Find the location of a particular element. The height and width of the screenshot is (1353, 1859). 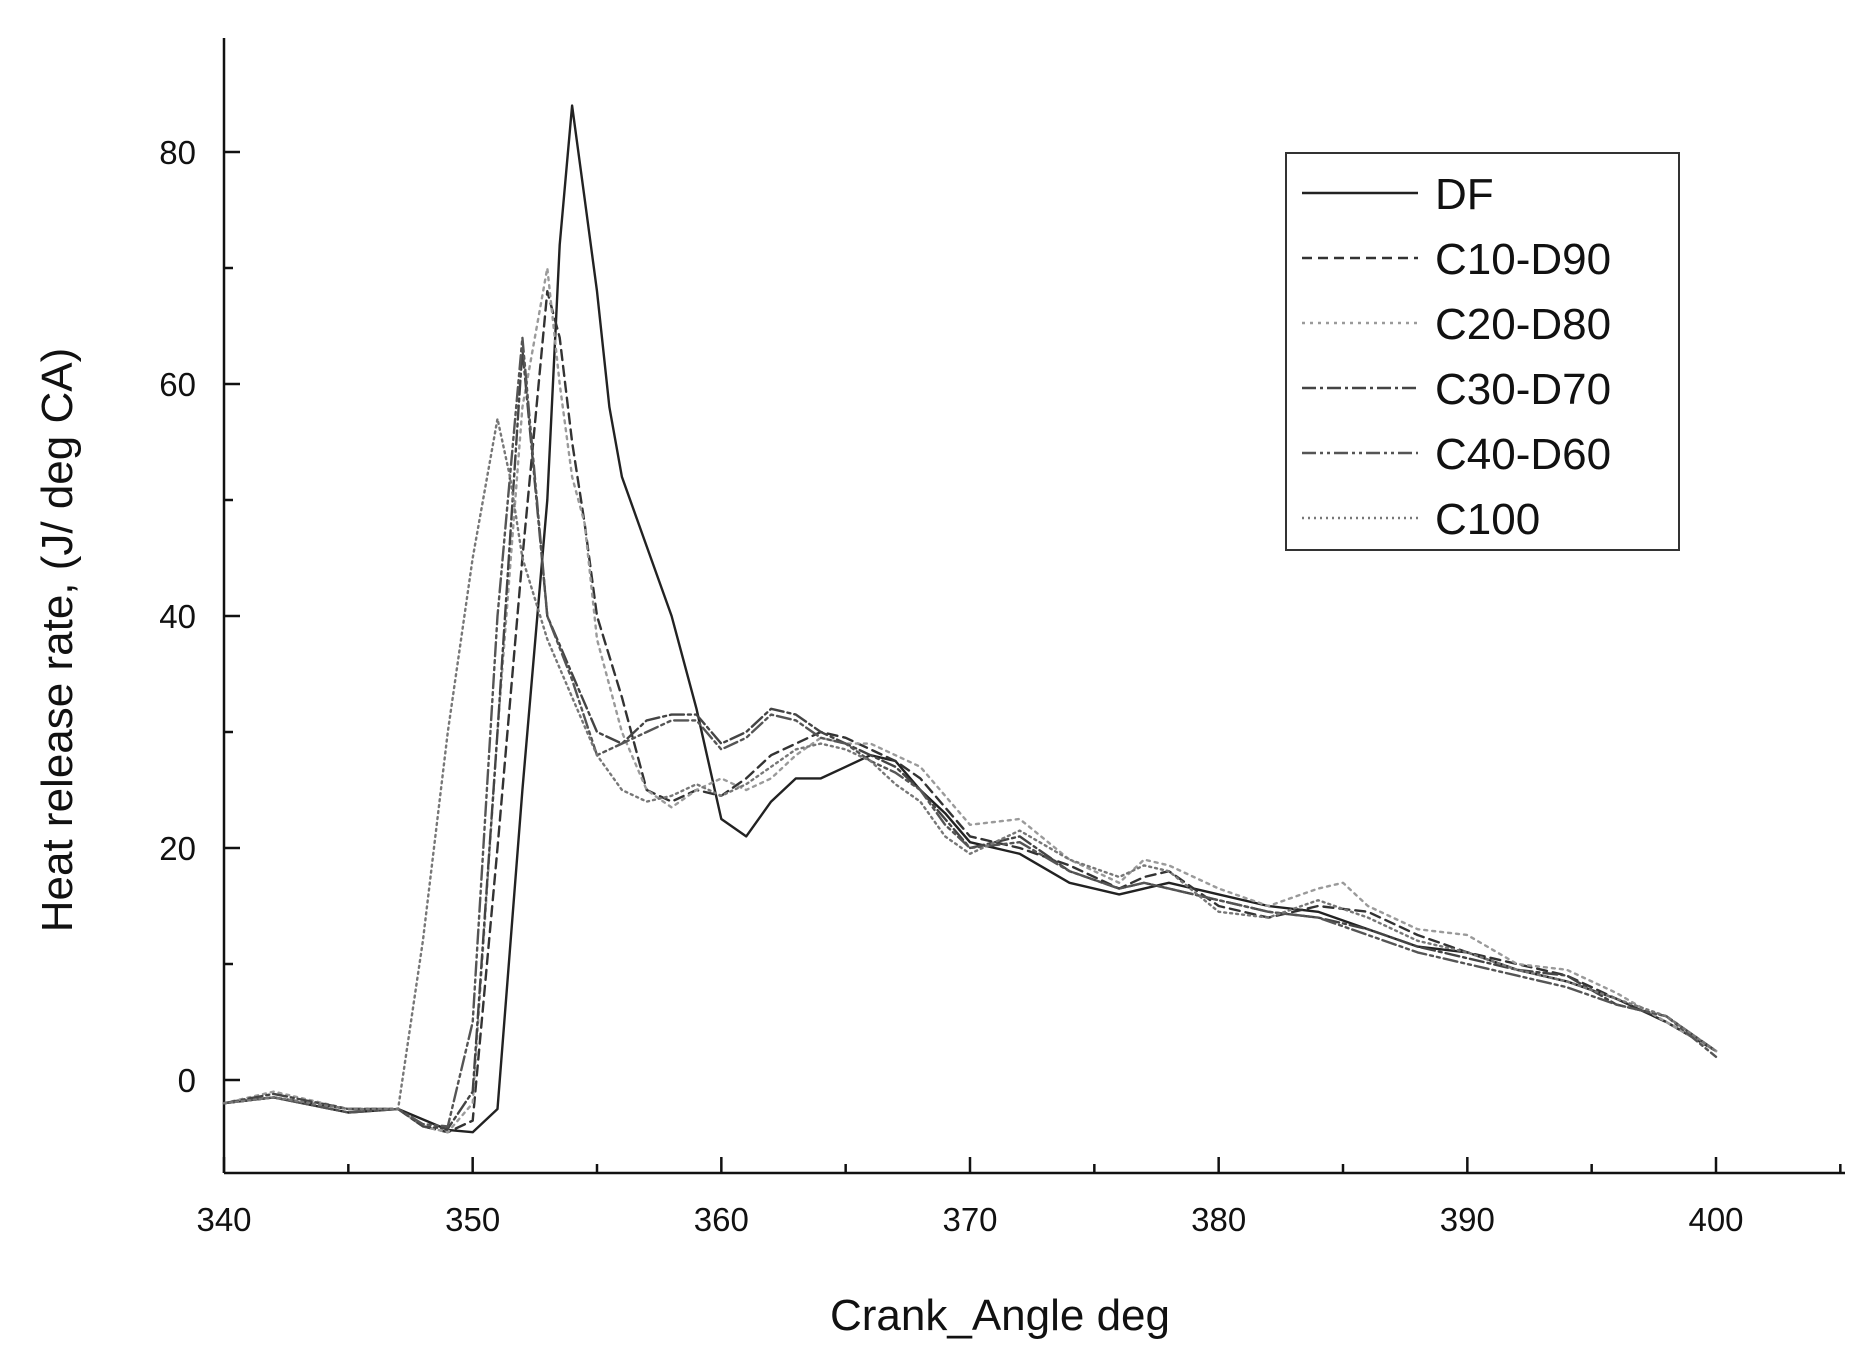

legend-label: C100 is located at coordinates (1487, 519).